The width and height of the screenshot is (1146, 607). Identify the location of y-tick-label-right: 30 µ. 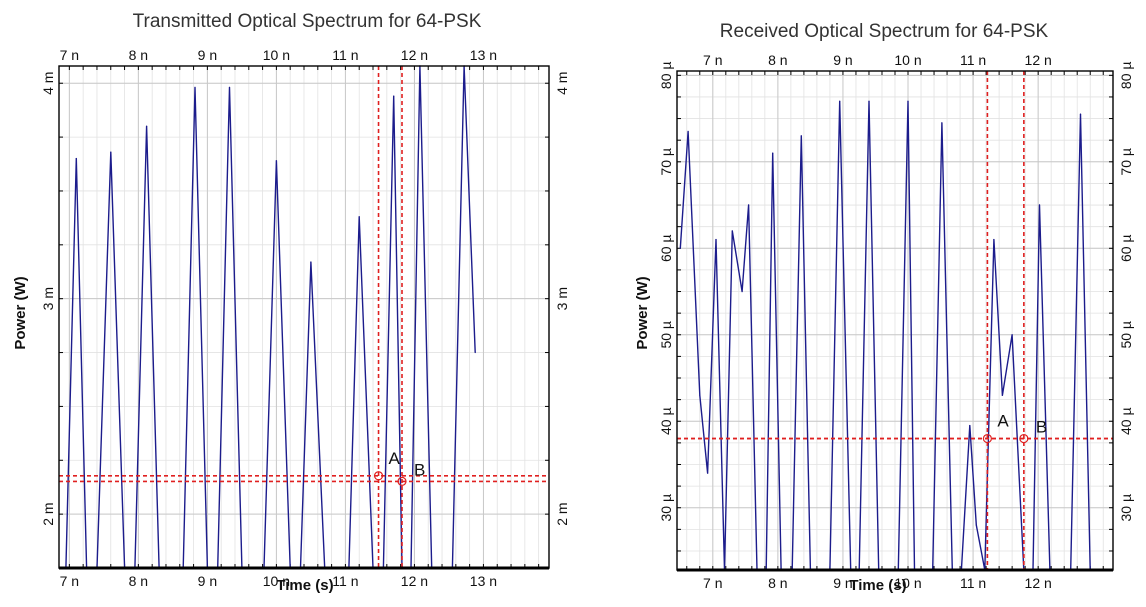
(1126, 508).